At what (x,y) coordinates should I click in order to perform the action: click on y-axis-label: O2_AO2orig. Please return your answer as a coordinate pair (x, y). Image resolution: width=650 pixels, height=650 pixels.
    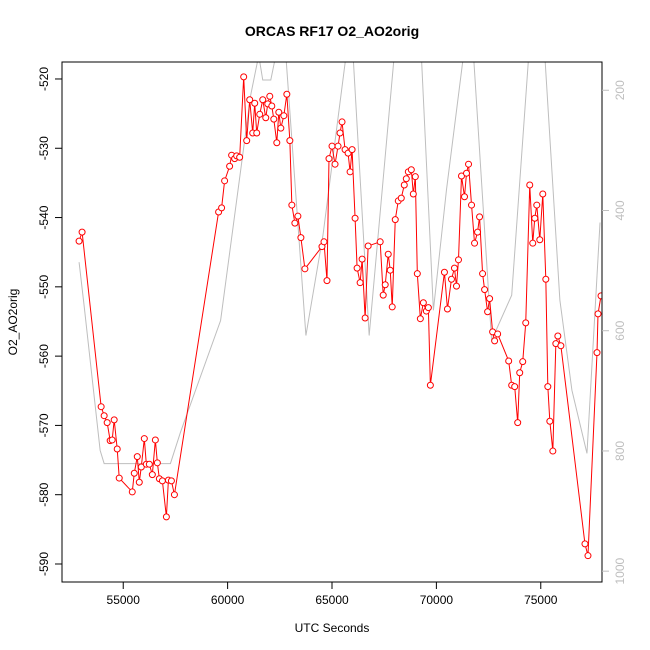
    Looking at the image, I should click on (13, 322).